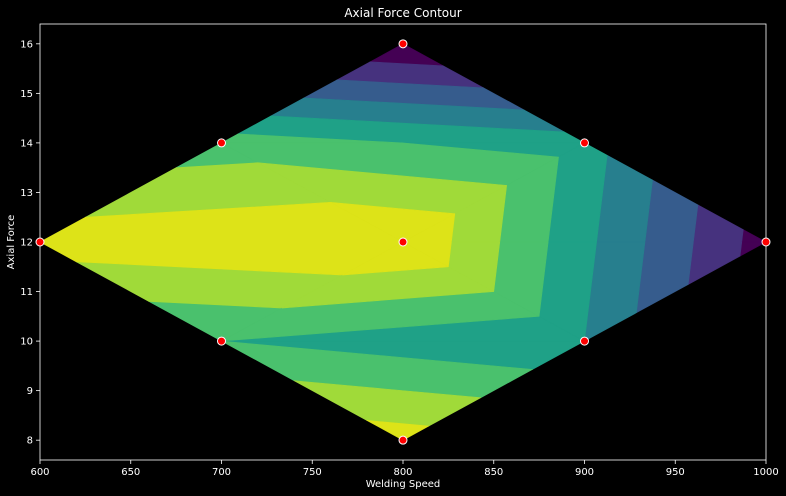 Image resolution: width=786 pixels, height=496 pixels. Describe the element at coordinates (26, 342) in the screenshot. I see `y-tick-label: 10` at that location.